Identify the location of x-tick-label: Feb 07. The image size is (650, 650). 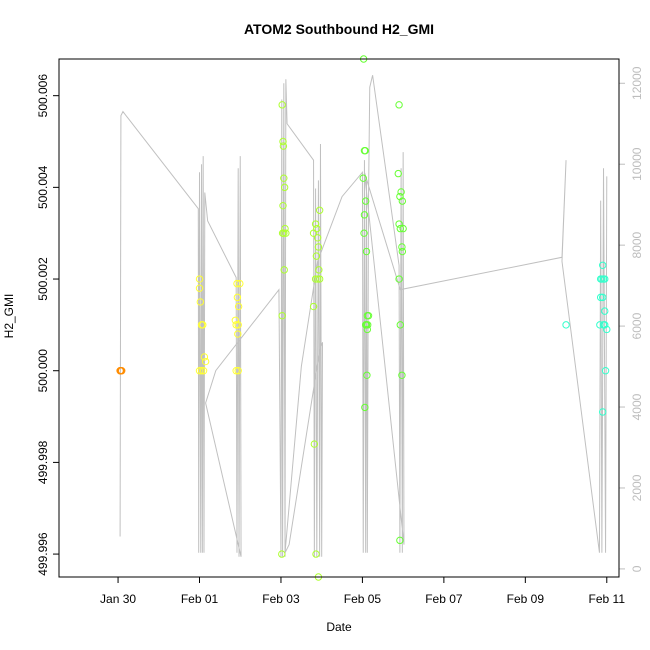
(444, 599).